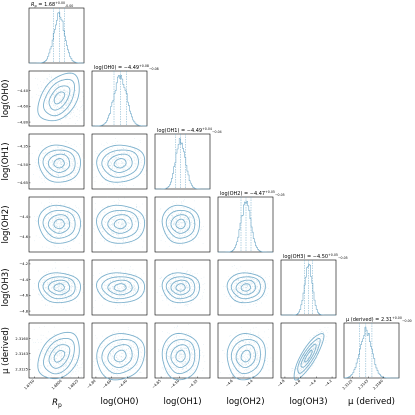 The width and height of the screenshot is (415, 415). What do you see at coordinates (294, 257) in the screenshot?
I see `title-name: log(OH3)` at bounding box center [294, 257].